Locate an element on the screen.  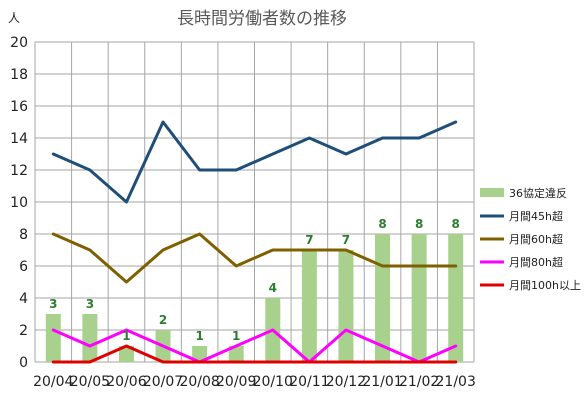
y-tick-label: 12 is located at coordinates (19, 171).